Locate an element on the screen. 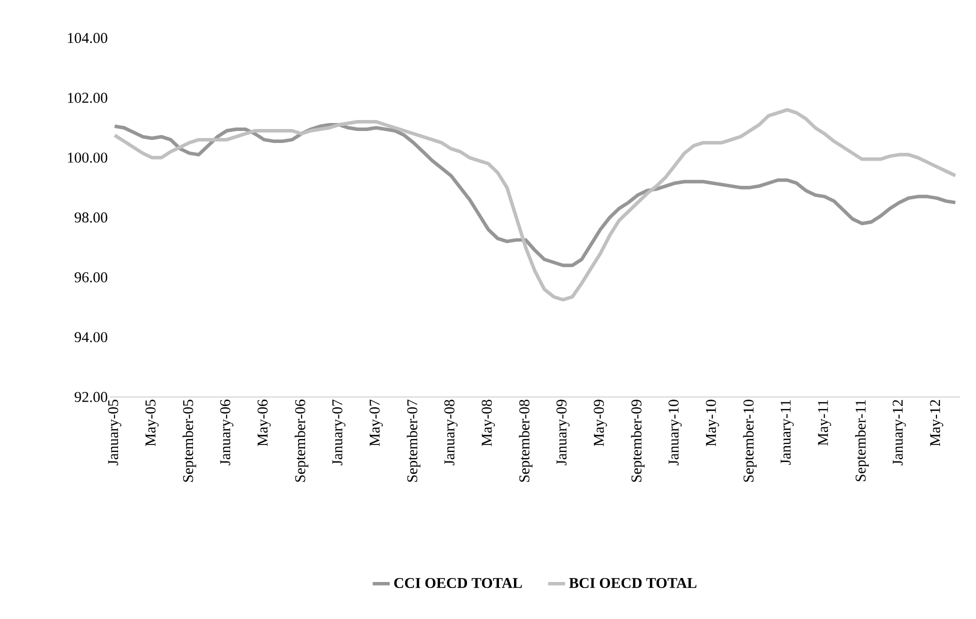 The width and height of the screenshot is (976, 619). y-tick-label: 100.00 is located at coordinates (88, 157).